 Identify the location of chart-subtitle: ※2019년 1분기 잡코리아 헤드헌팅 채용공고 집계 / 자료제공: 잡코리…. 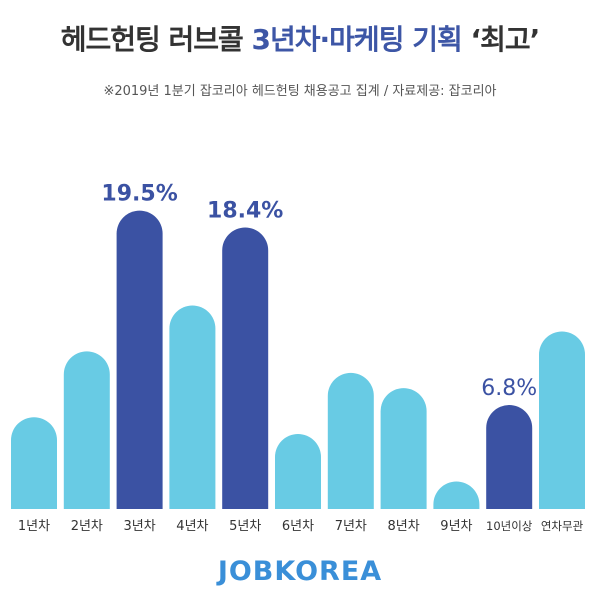
(300, 91).